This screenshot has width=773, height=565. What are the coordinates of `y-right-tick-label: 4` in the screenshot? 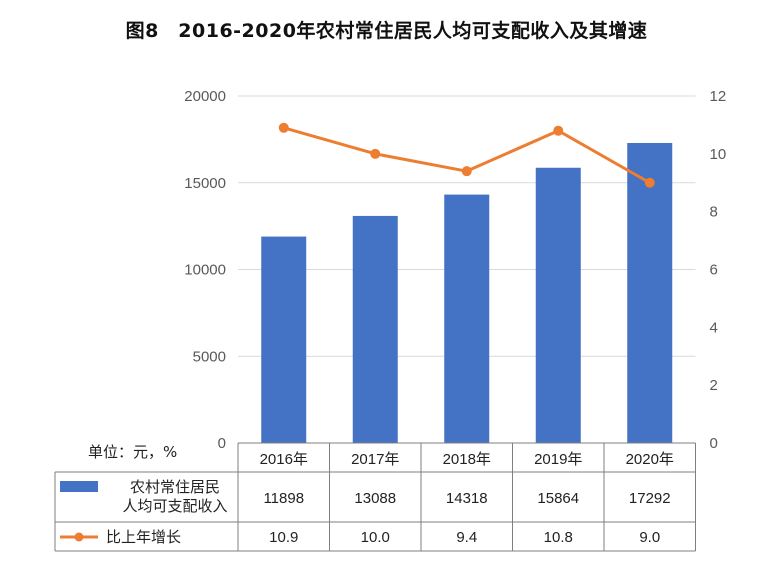 It's located at (714, 327).